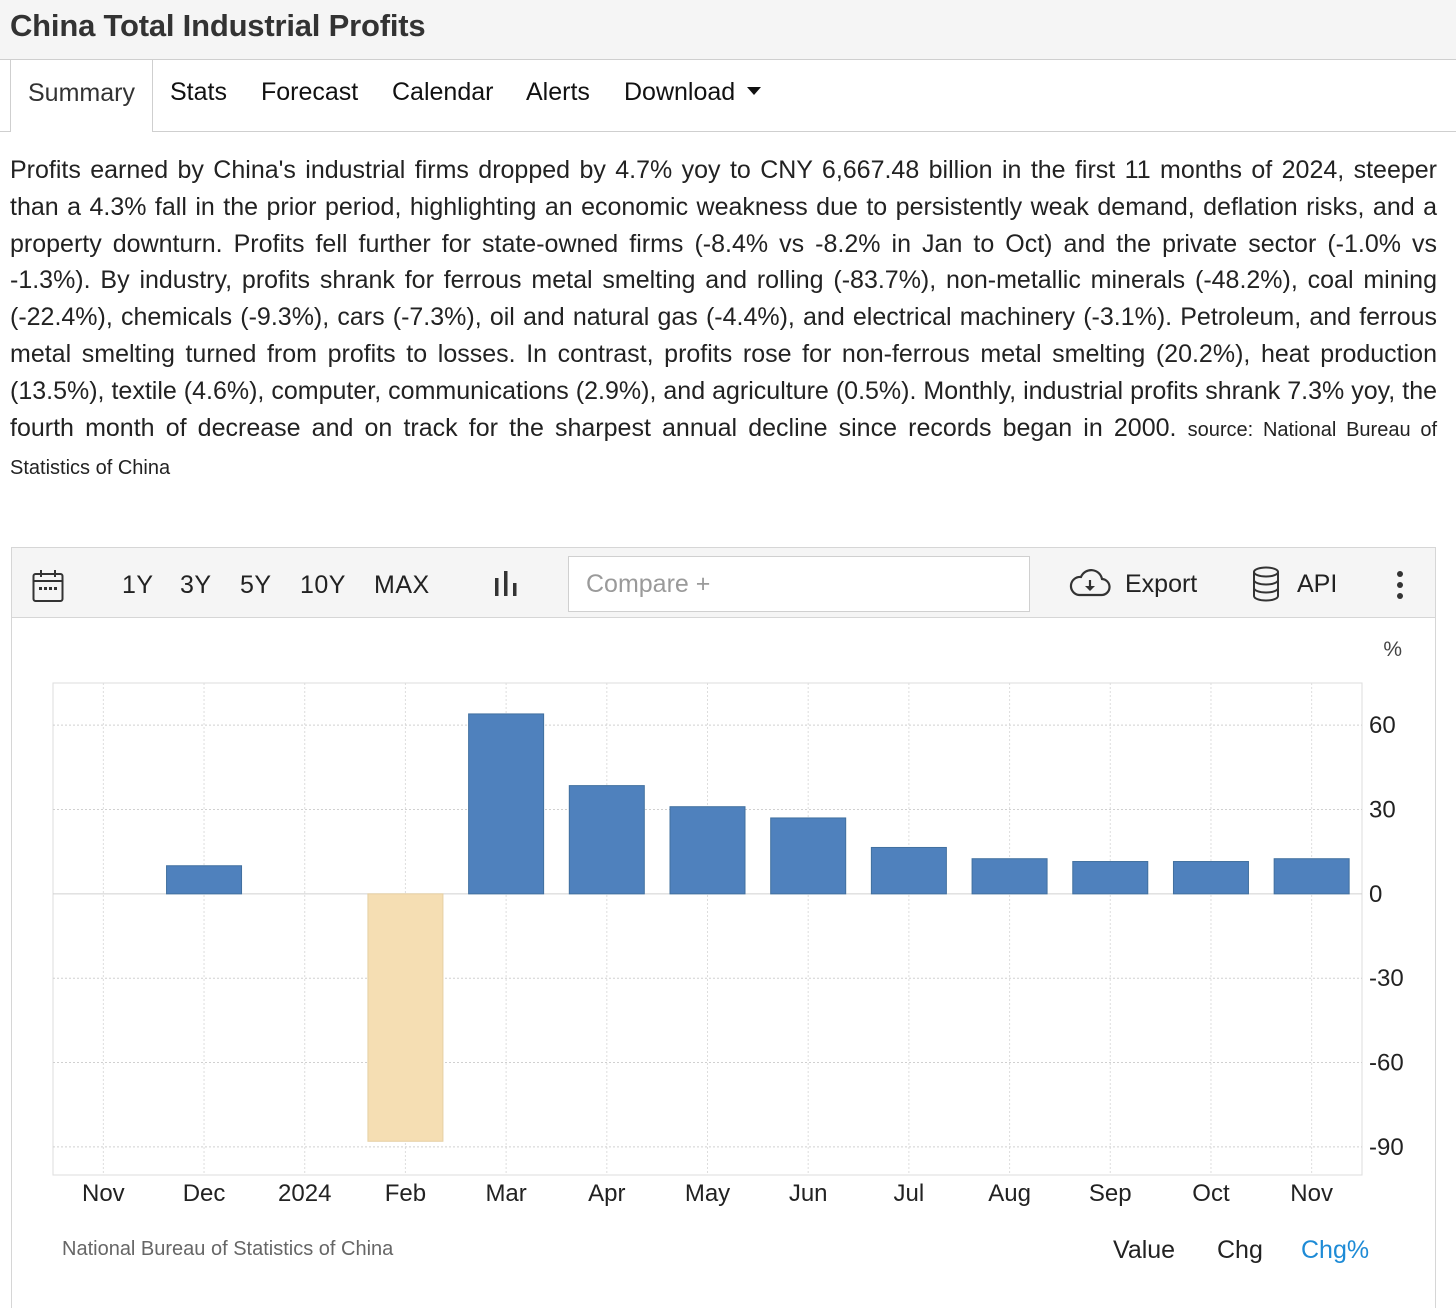  What do you see at coordinates (728, 30) in the screenshot?
I see `title-bar: China Total Industrial Profits` at bounding box center [728, 30].